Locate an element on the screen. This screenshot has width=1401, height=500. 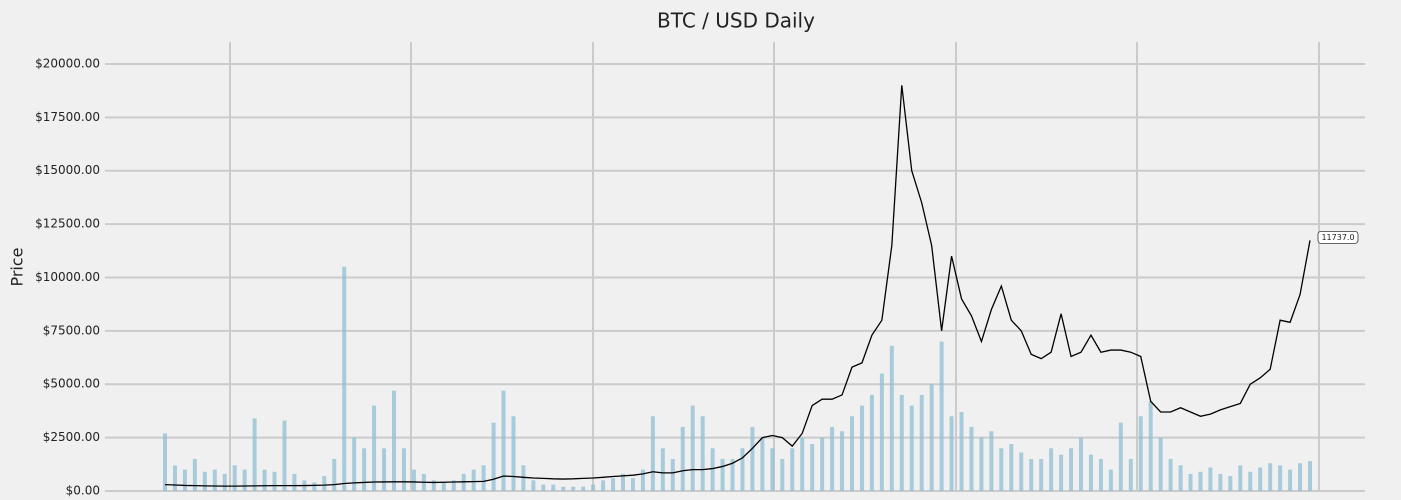
value-label: 11737.0 is located at coordinates (1337, 237).